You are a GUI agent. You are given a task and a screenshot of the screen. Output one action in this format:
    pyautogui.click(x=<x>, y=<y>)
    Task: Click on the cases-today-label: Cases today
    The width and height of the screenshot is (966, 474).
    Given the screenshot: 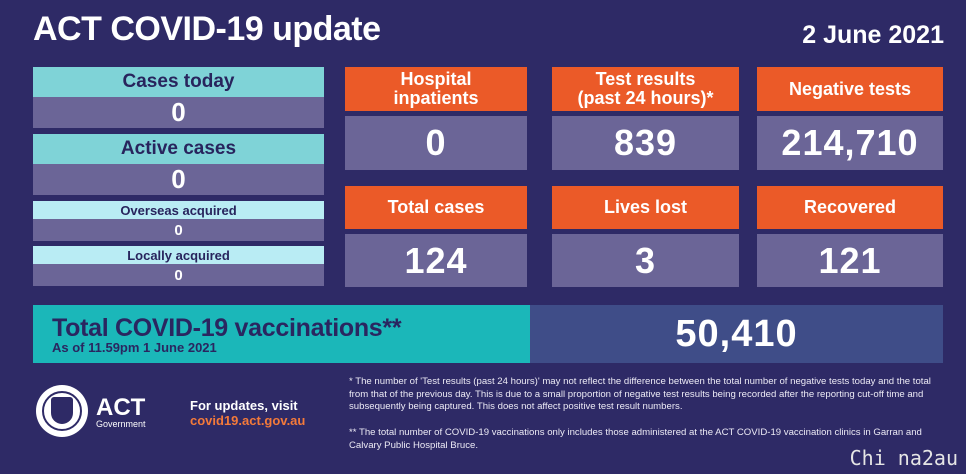 What is the action you would take?
    pyautogui.click(x=178, y=82)
    